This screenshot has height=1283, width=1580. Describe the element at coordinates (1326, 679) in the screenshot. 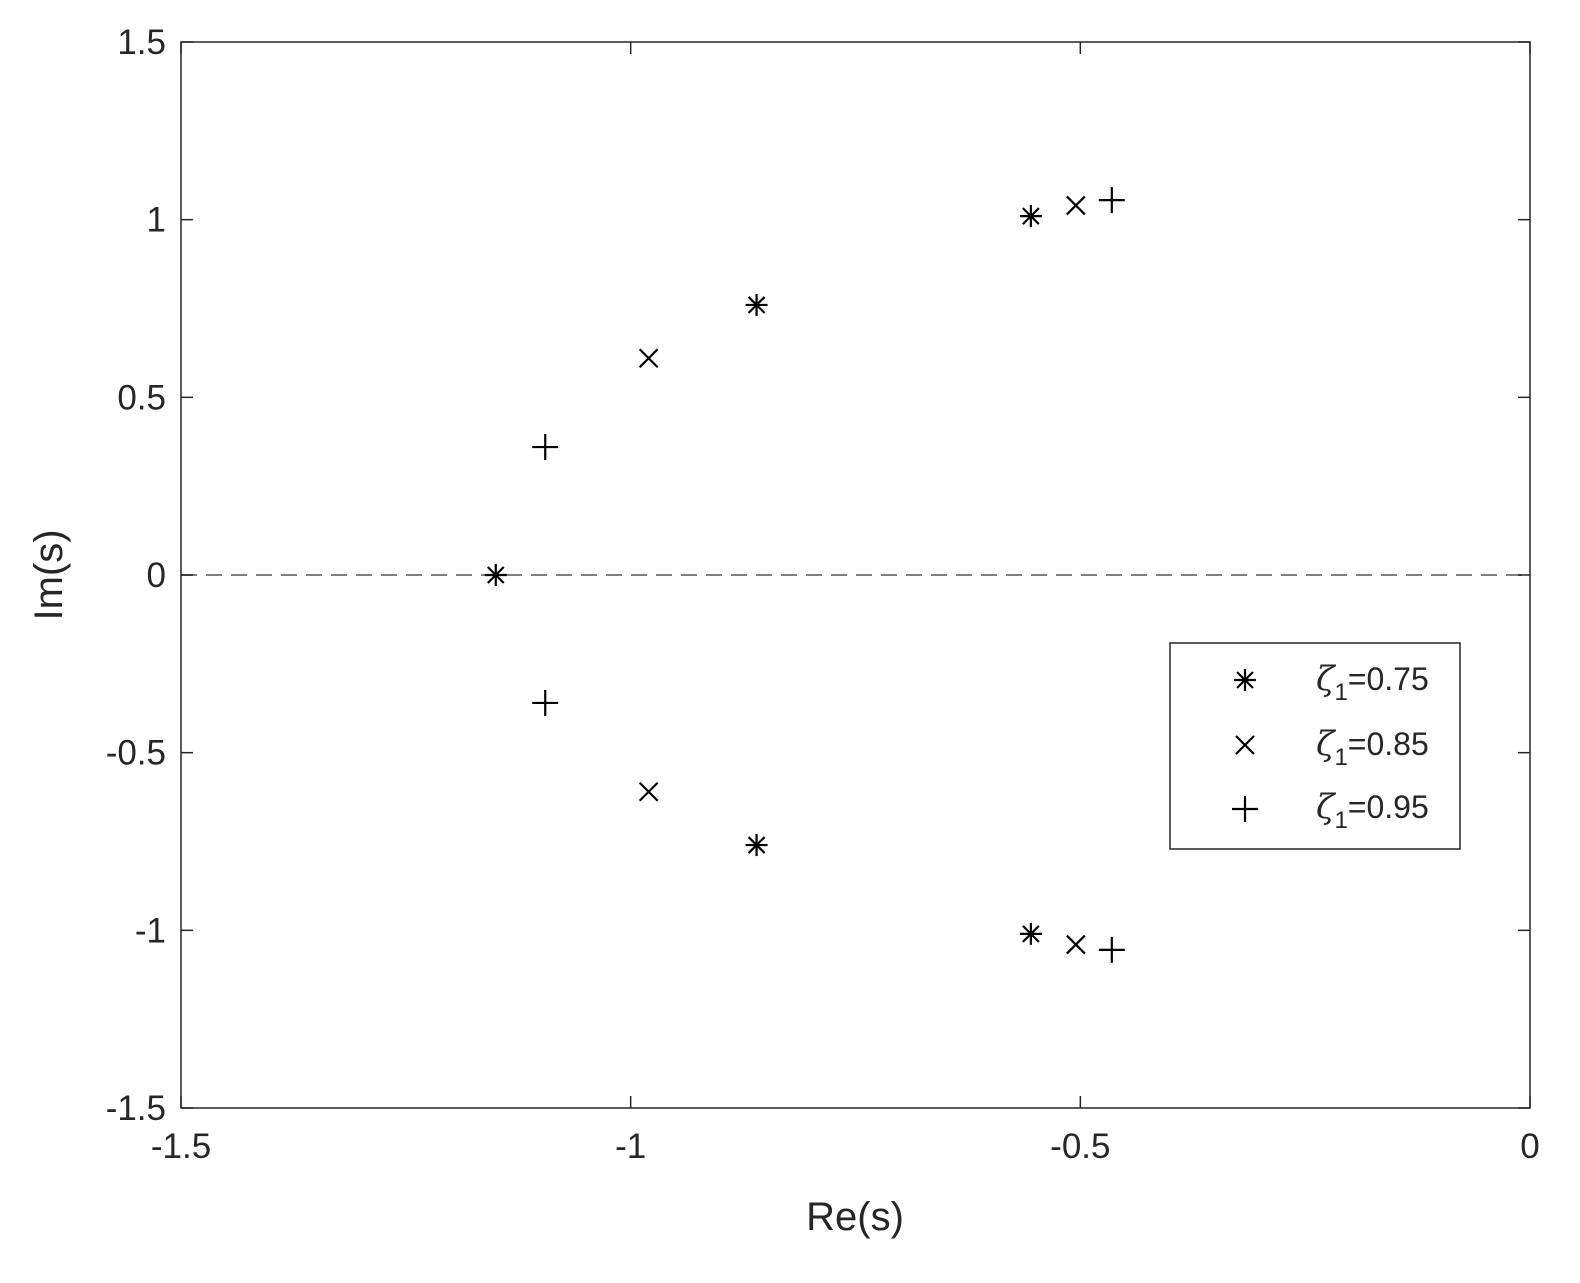

I see `legend-entry-1-symbol: ζ` at that location.